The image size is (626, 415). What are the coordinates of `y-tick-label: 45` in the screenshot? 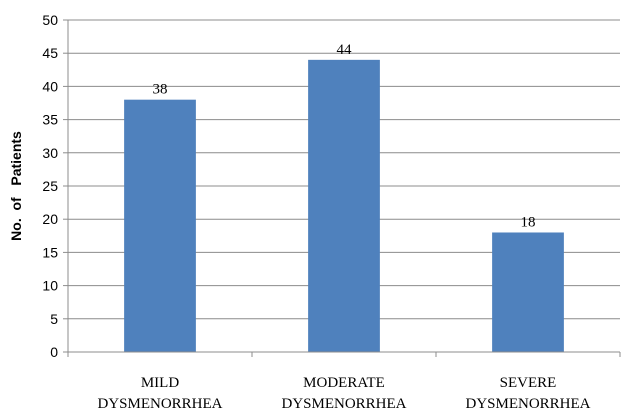 It's located at (50, 53).